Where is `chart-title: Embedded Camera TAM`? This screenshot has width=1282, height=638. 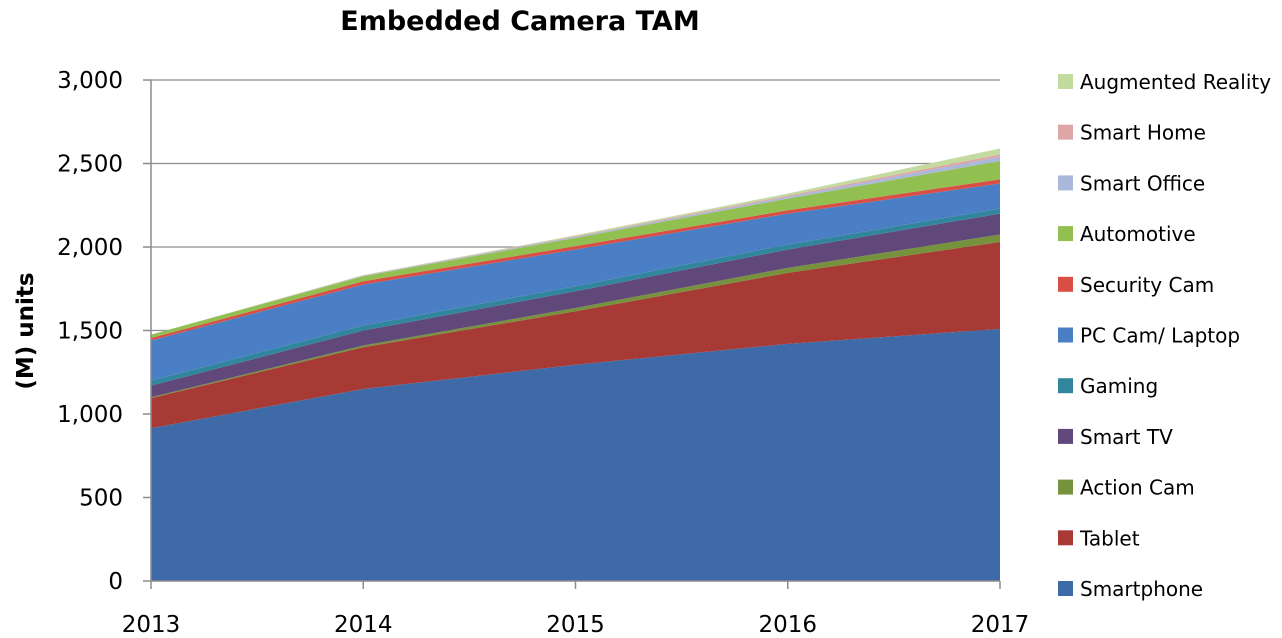 chart-title: Embedded Camera TAM is located at coordinates (519, 21).